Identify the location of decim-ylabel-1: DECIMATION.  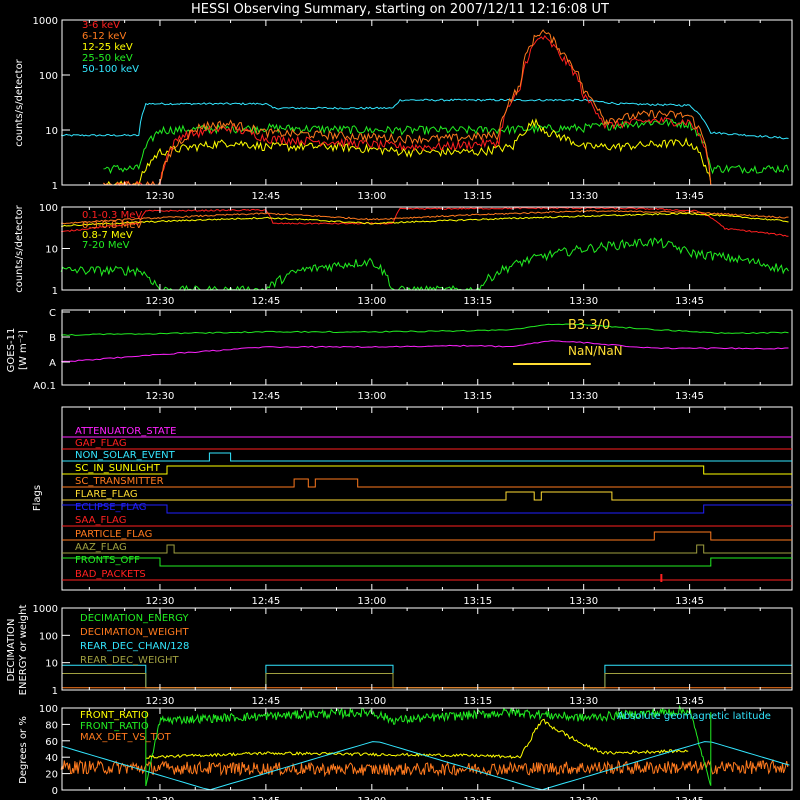
(11, 649).